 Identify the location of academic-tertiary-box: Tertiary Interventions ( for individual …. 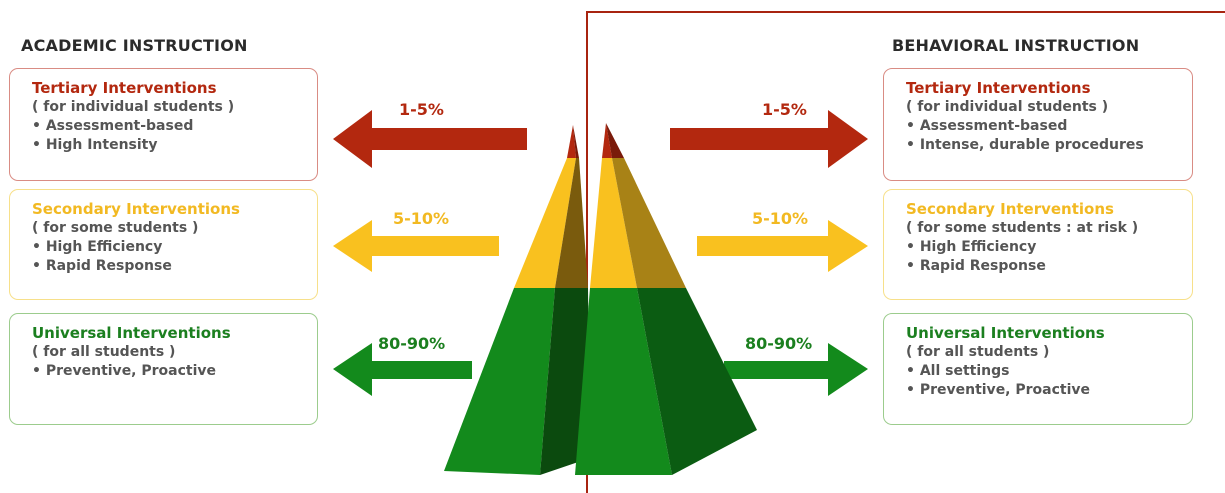
(163, 124).